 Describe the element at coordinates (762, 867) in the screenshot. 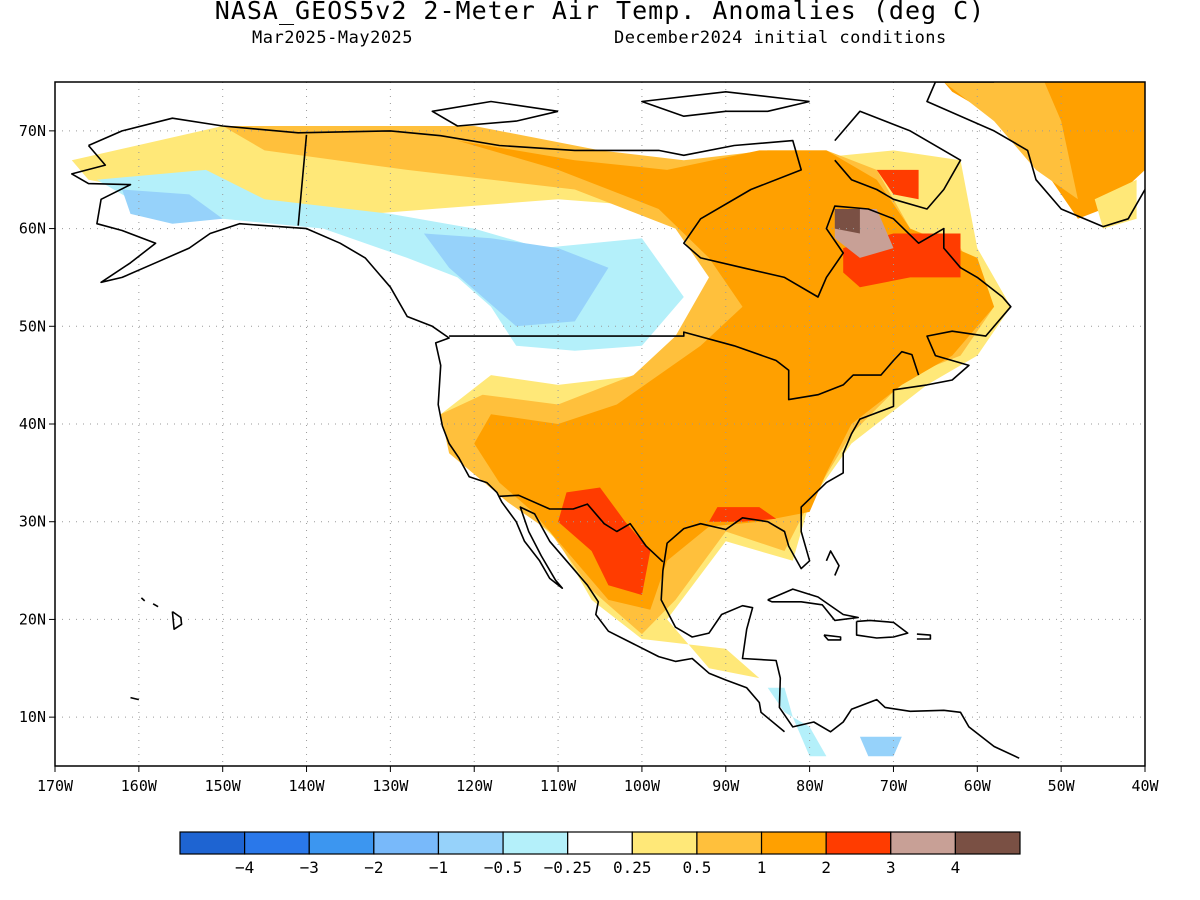

I see `colorbar-label: 1` at that location.